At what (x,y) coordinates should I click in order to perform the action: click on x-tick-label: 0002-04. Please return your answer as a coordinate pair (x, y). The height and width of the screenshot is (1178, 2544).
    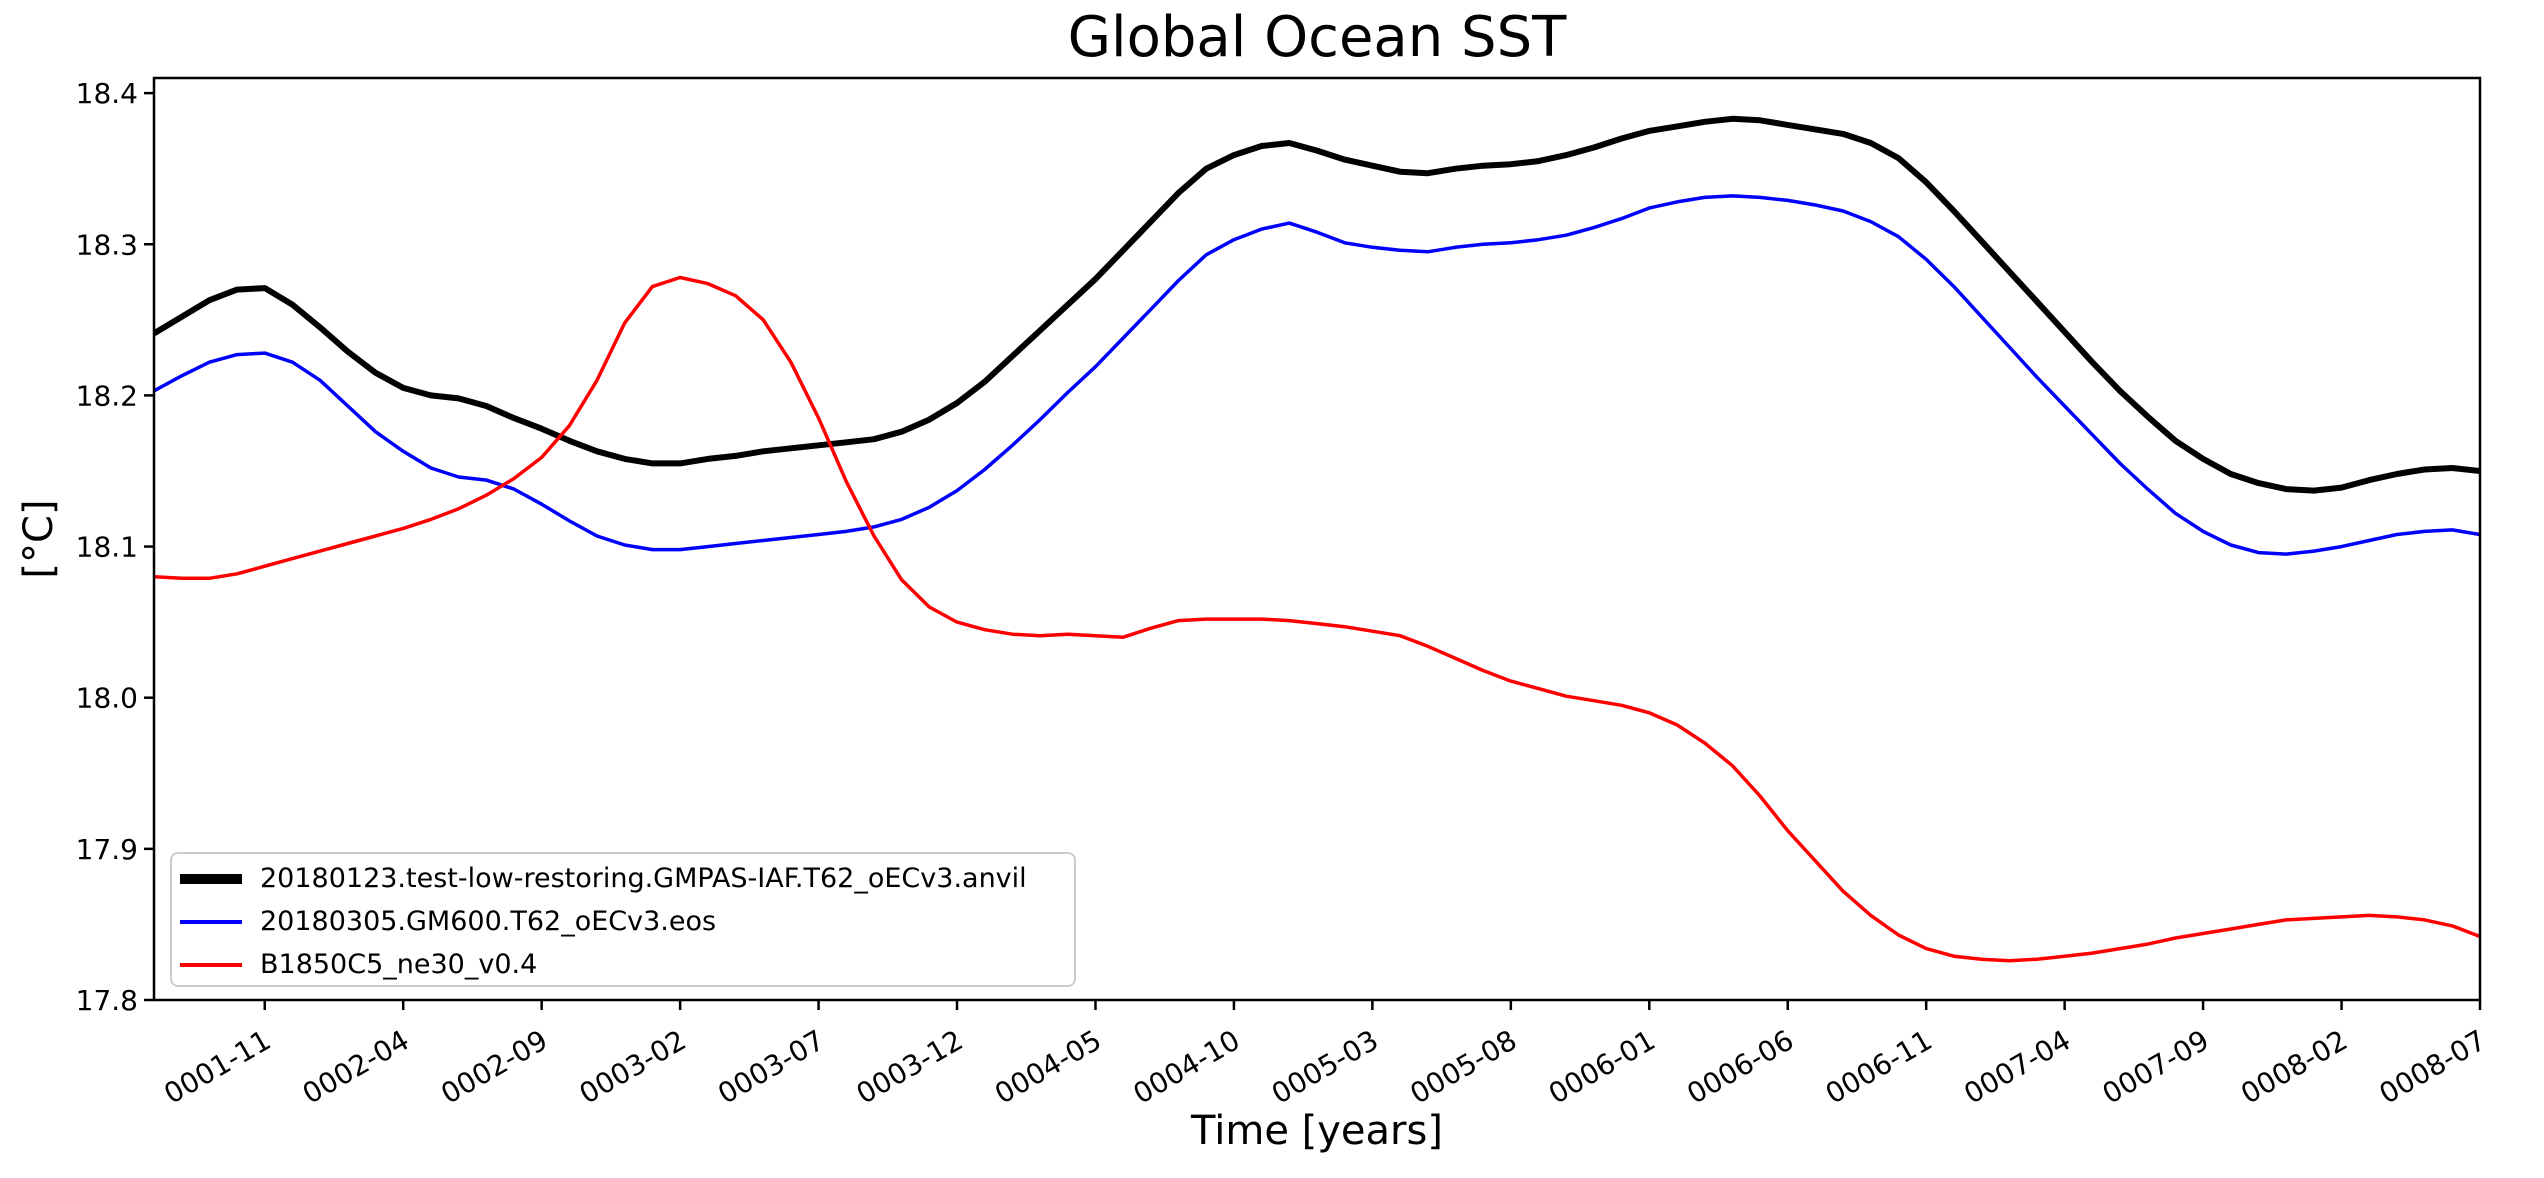
    Looking at the image, I should click on (356, 1066).